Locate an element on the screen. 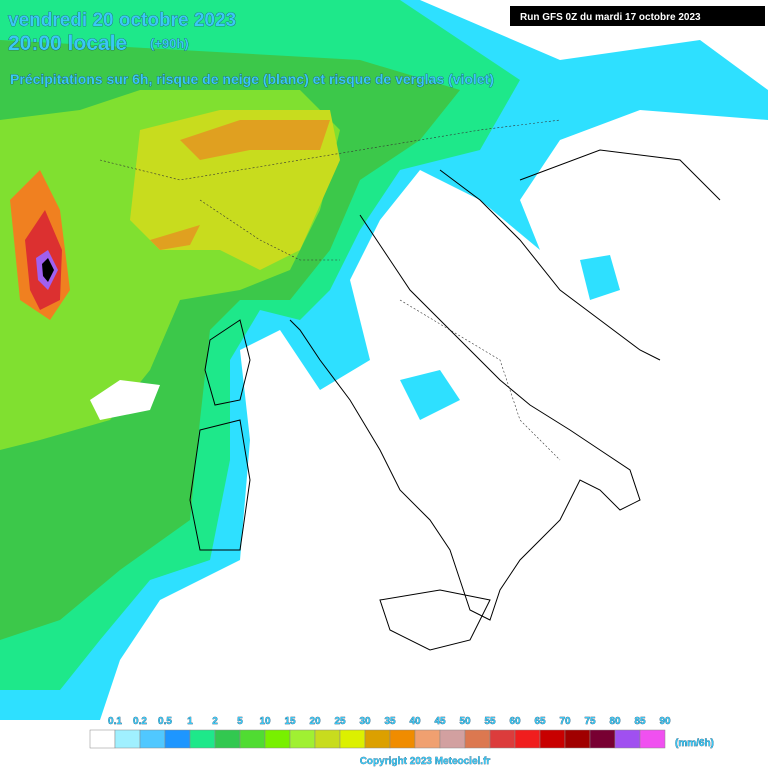 The width and height of the screenshot is (768, 768). legend-label: 90 is located at coordinates (665, 721).